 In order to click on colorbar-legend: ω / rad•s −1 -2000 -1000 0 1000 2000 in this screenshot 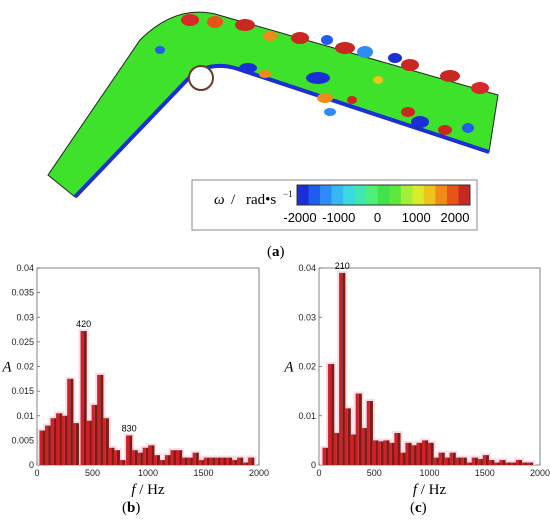, I will do `click(334, 205)`.